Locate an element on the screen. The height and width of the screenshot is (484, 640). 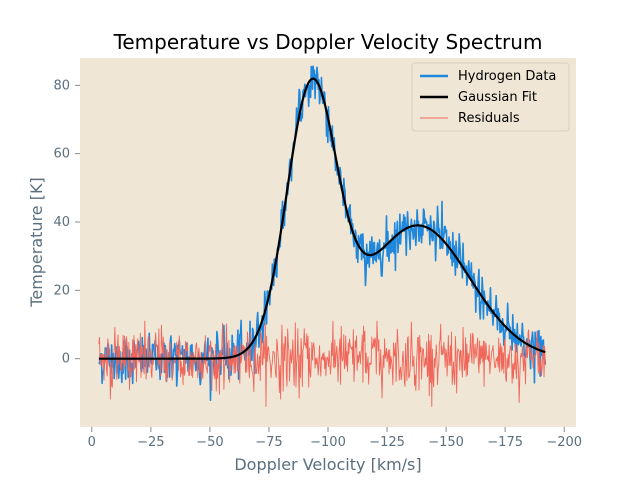
x-tick-label: −75 is located at coordinates (268, 442).